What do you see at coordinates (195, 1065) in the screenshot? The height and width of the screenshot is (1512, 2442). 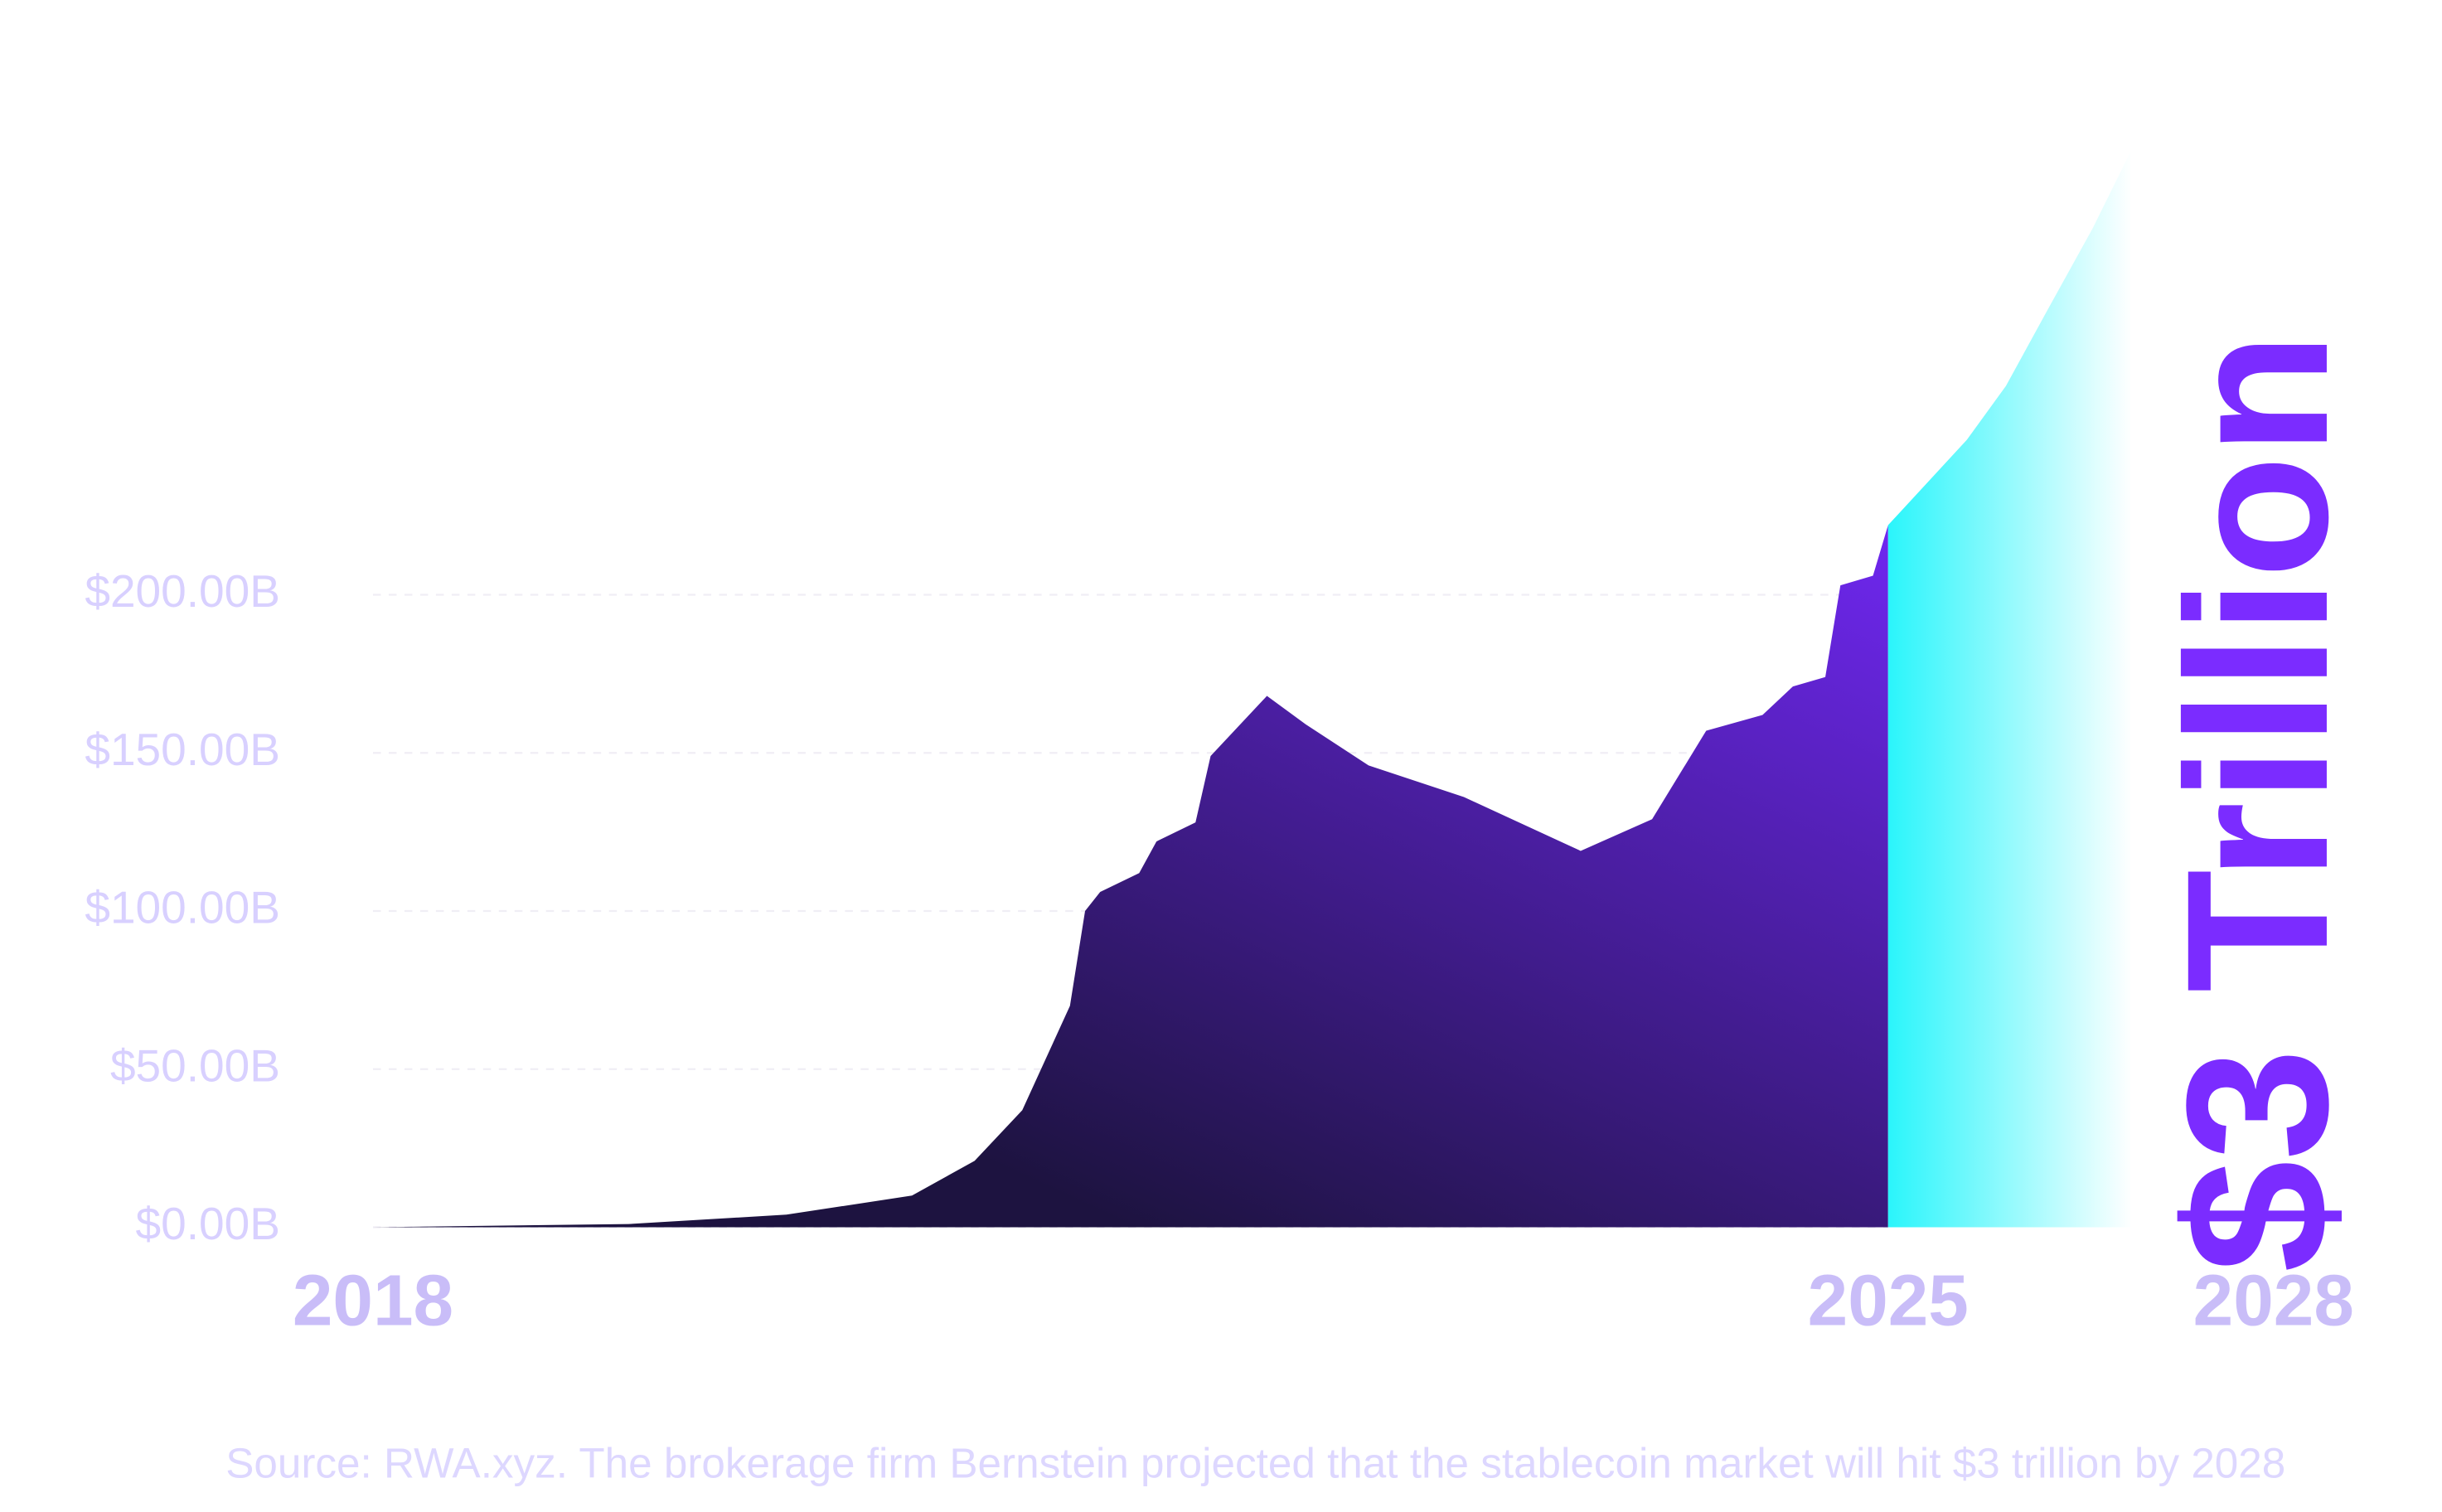 I see `y-tick-label: $50.00B` at bounding box center [195, 1065].